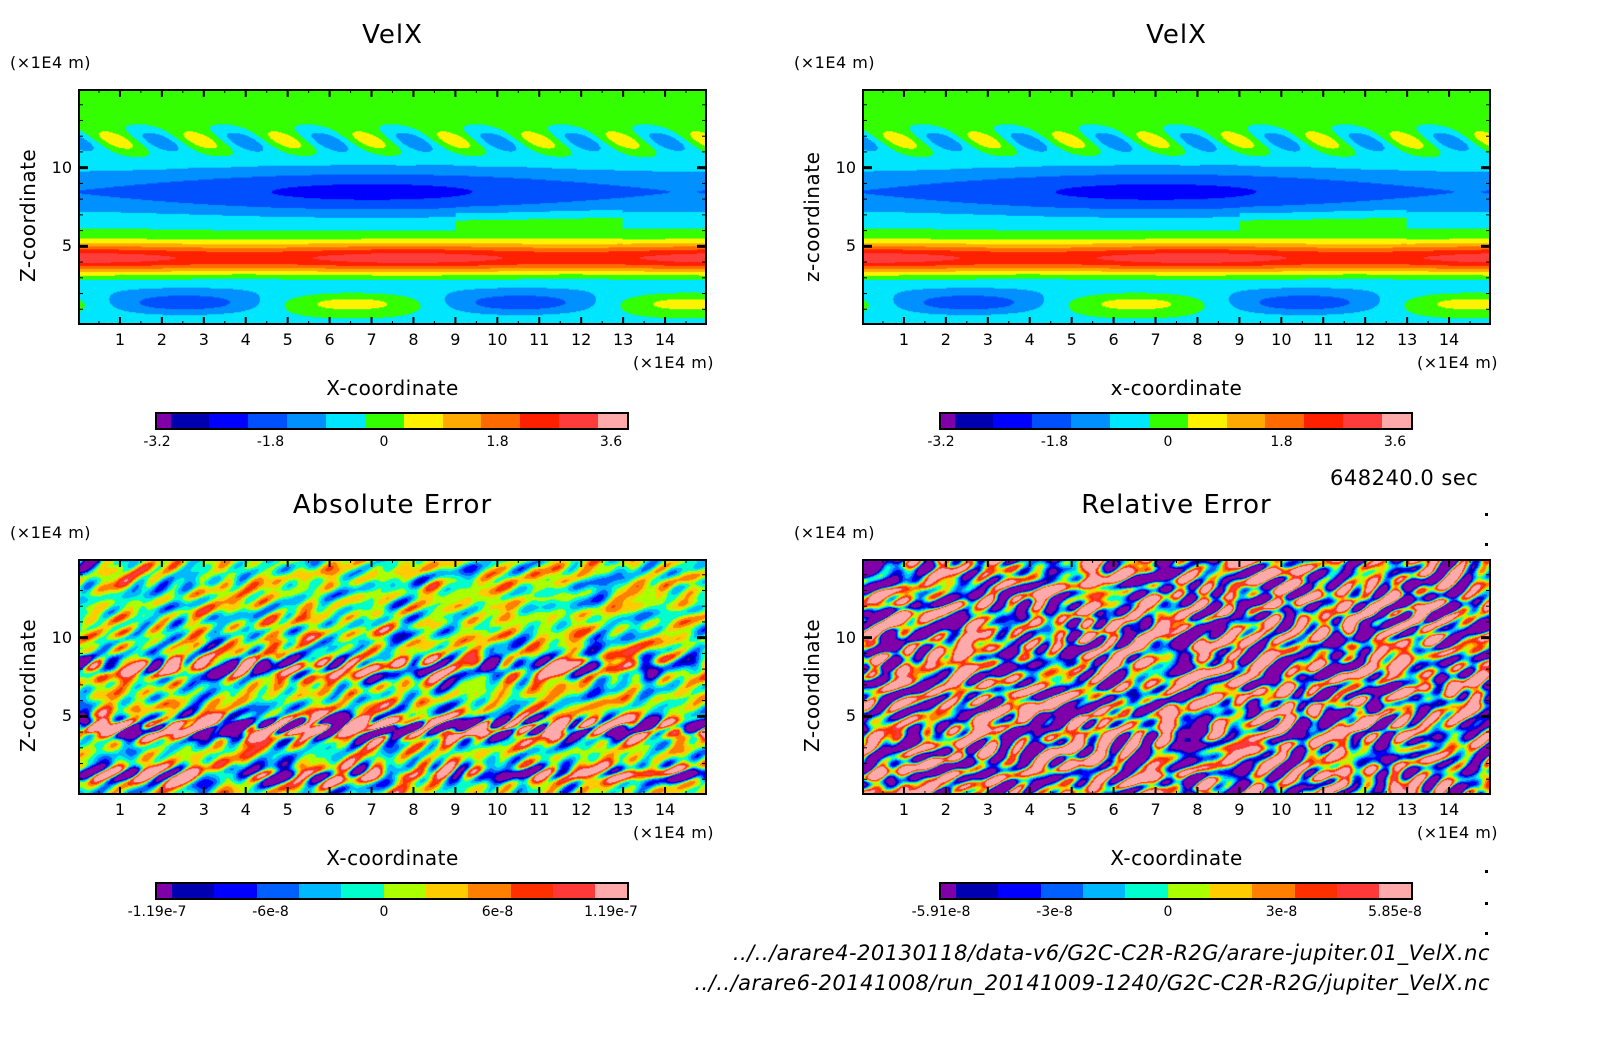 The height and width of the screenshot is (1054, 1604). What do you see at coordinates (1281, 912) in the screenshot?
I see `colorbar-tick-label: 3e-8` at bounding box center [1281, 912].